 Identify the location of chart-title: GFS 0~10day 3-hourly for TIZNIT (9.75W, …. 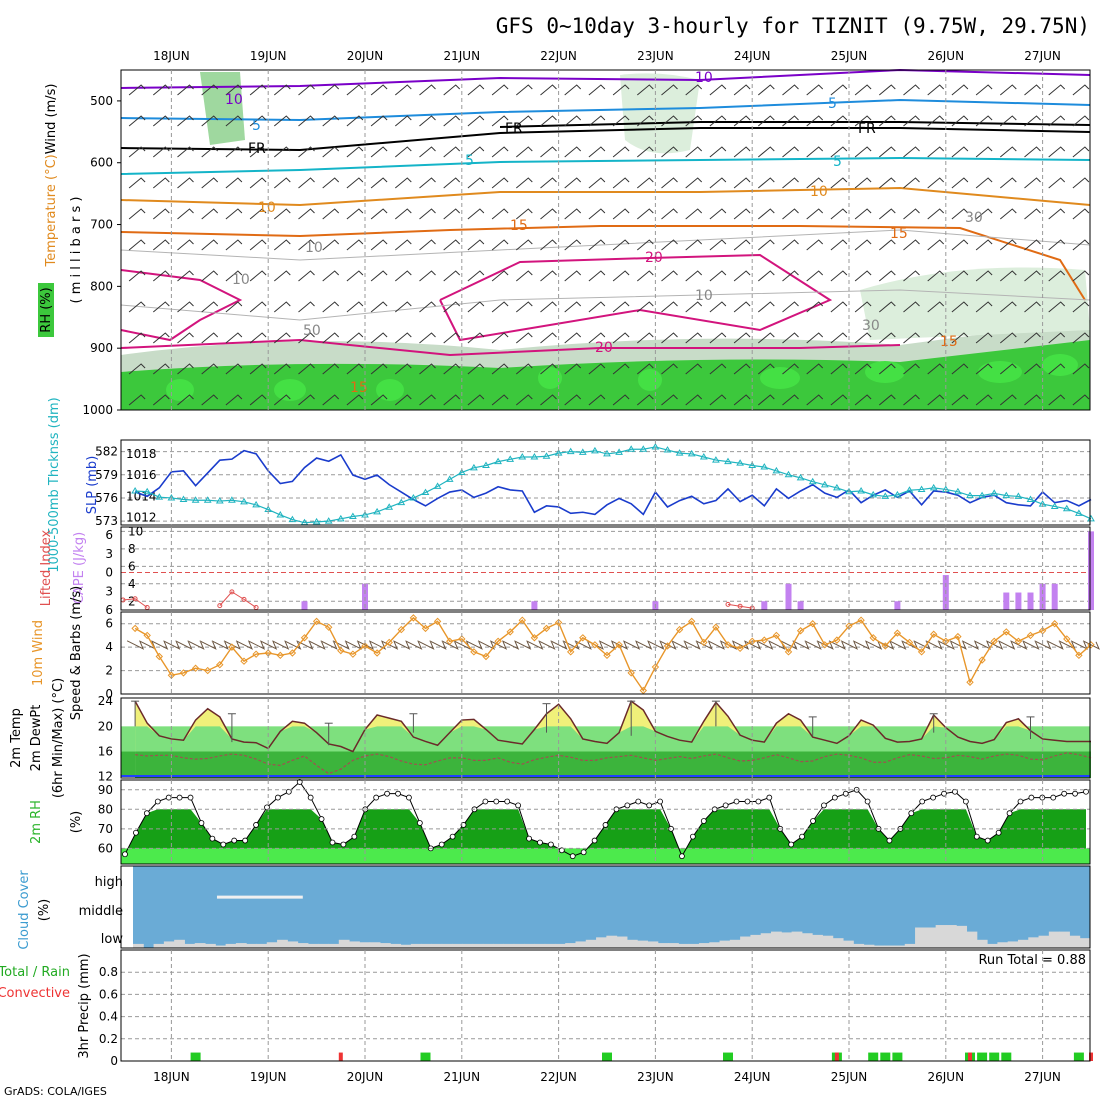
(793, 26).